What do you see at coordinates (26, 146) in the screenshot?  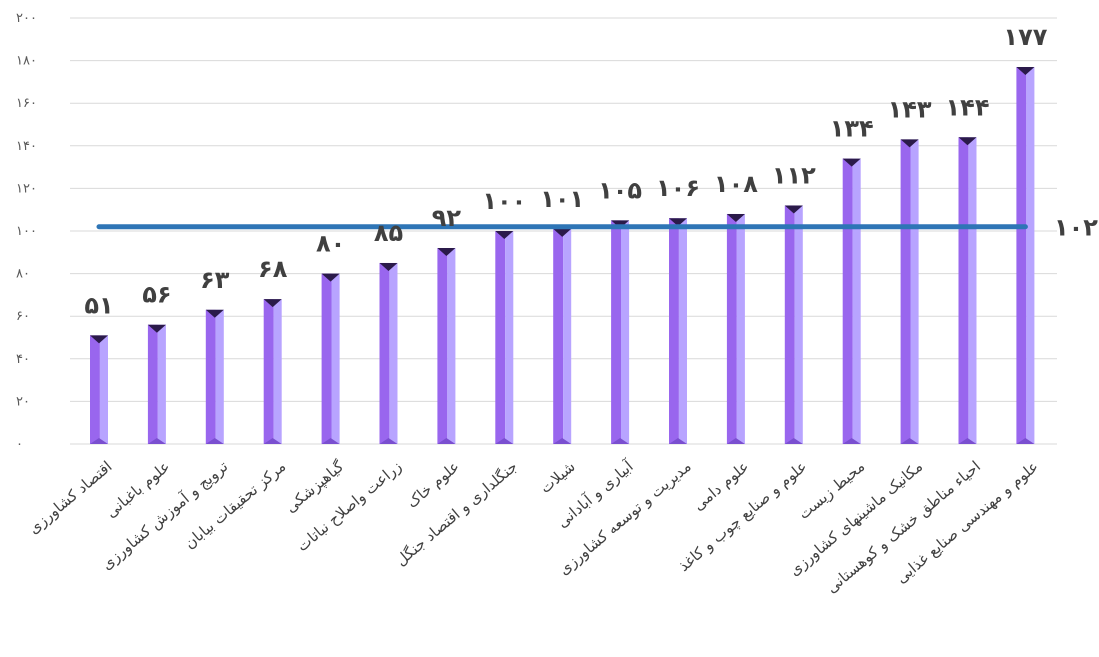 I see `y-tick-label: ۱۴۰` at bounding box center [26, 146].